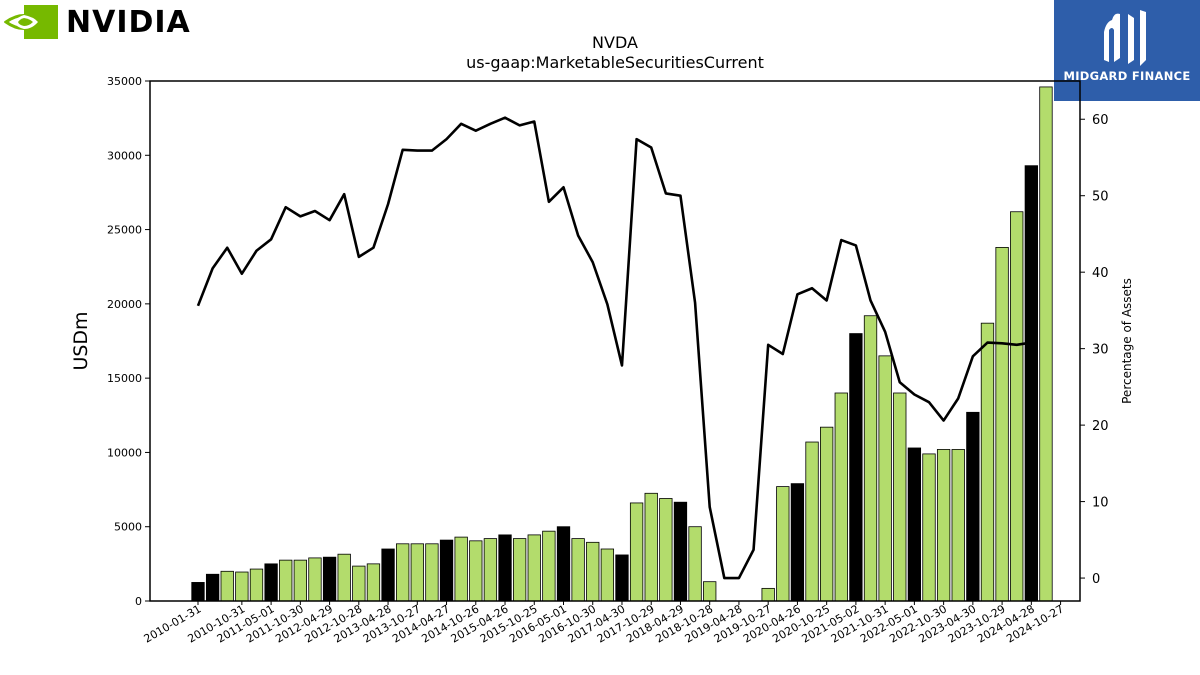  What do you see at coordinates (1096, 579) in the screenshot?
I see `y2-tick-label: 0` at bounding box center [1096, 579].